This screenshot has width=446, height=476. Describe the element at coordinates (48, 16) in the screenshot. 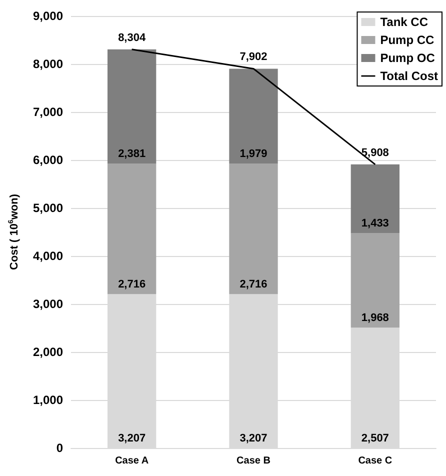

I see `y-tick-label: 9,000` at that location.